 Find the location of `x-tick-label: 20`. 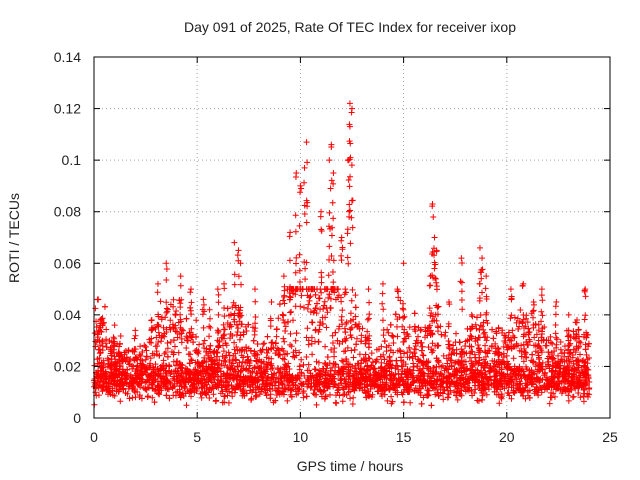

x-tick-label: 20 is located at coordinates (507, 437).